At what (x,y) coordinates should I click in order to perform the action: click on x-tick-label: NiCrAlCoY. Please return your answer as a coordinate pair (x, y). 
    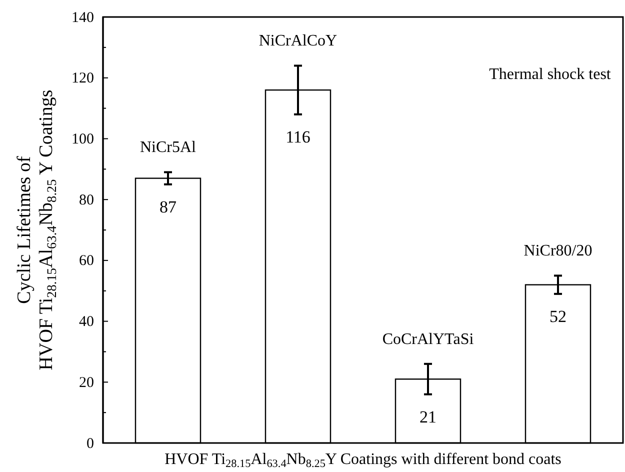
    Looking at the image, I should click on (298, 41).